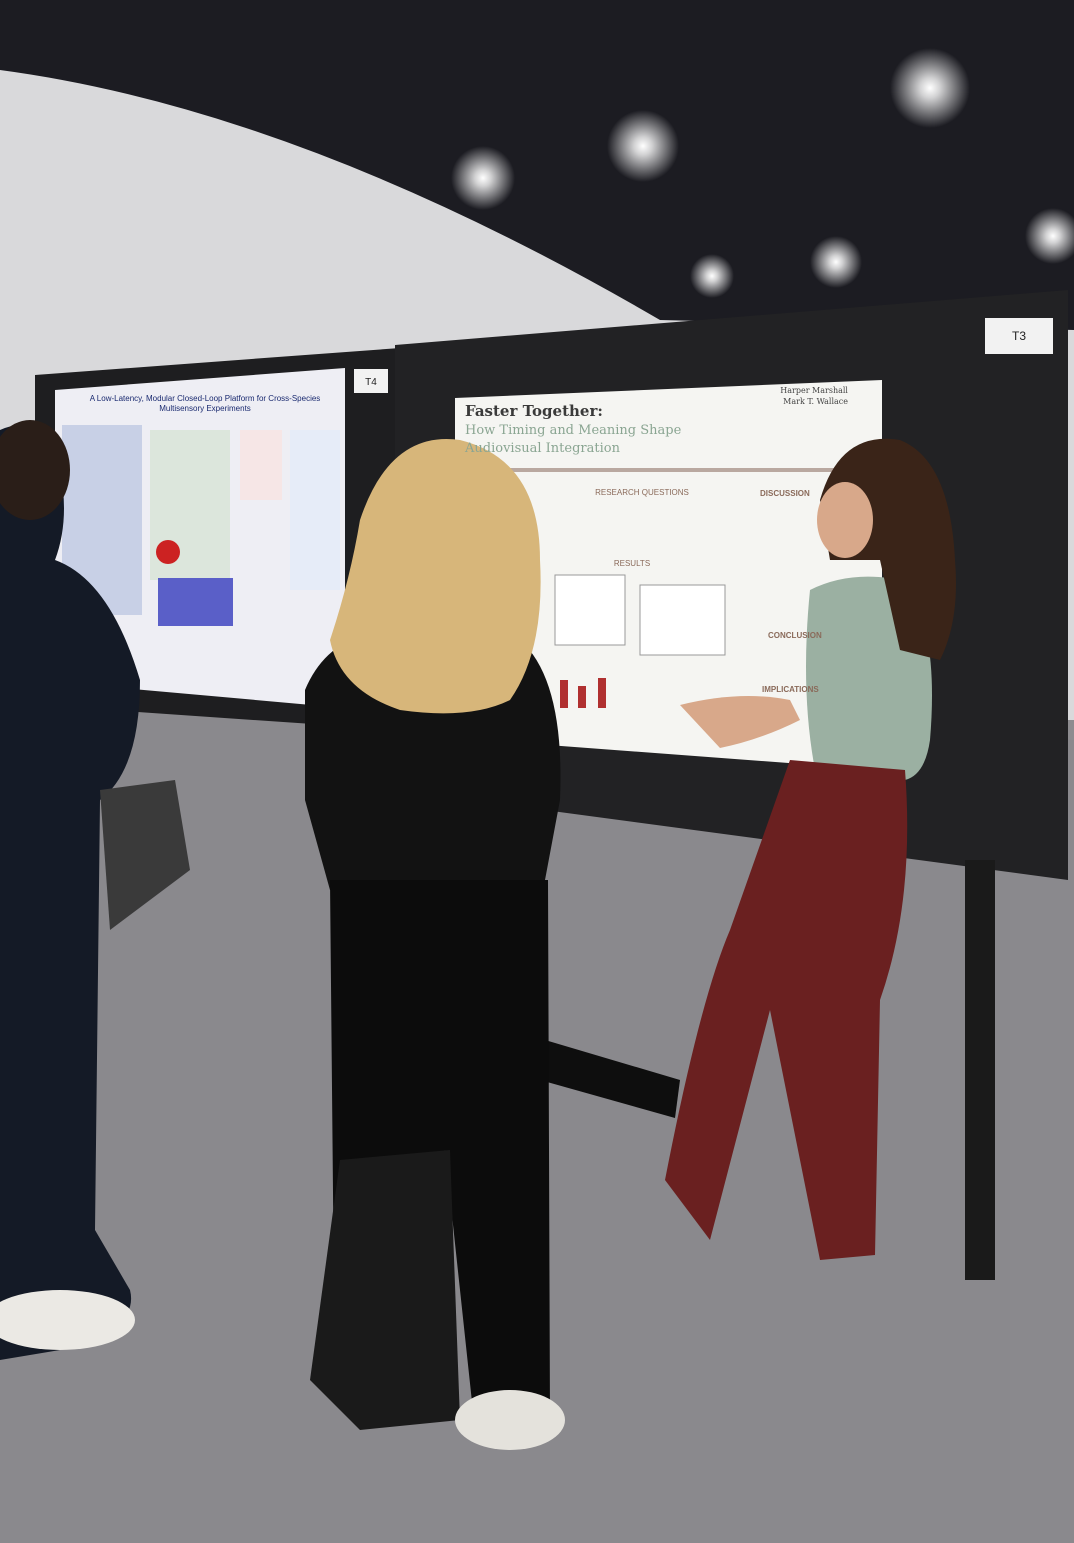 The width and height of the screenshot is (1074, 1543). Describe the element at coordinates (668, 470) in the screenshot. I see `poster-rule` at that location.